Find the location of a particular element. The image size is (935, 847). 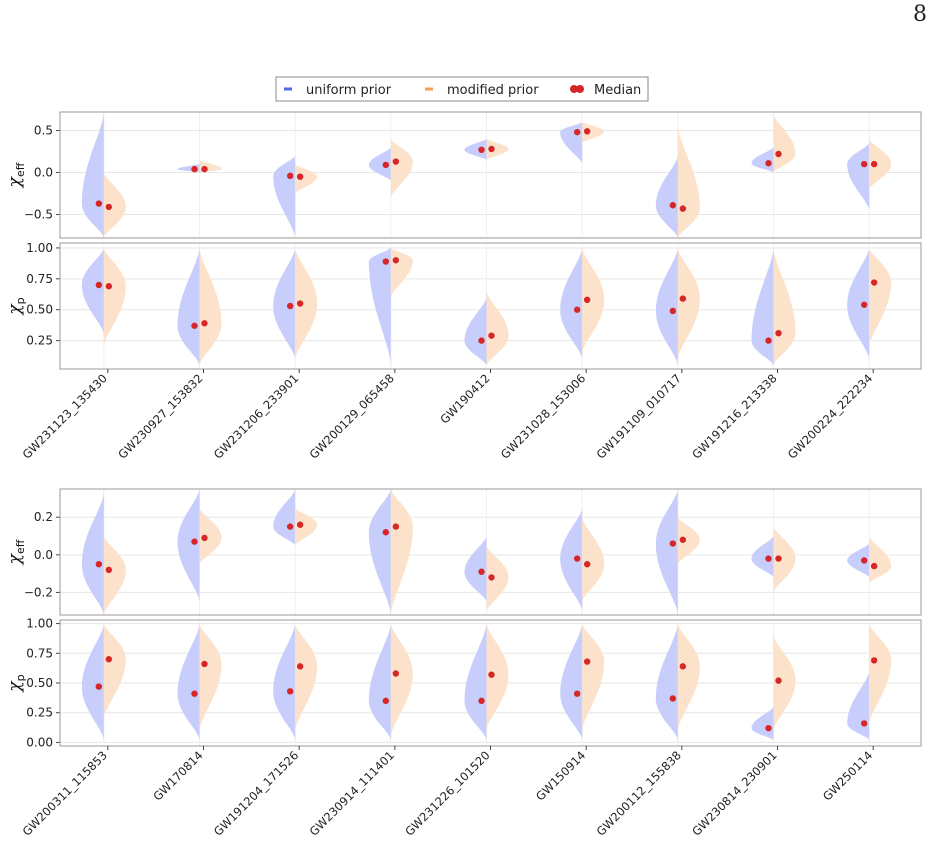

legend-median-marker is located at coordinates (580, 89).